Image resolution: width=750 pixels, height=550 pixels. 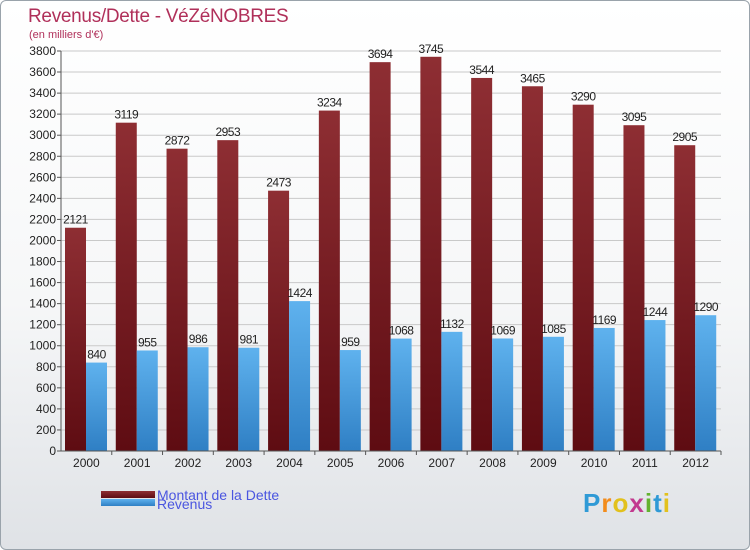 What do you see at coordinates (147, 342) in the screenshot?
I see `data-label: 955` at bounding box center [147, 342].